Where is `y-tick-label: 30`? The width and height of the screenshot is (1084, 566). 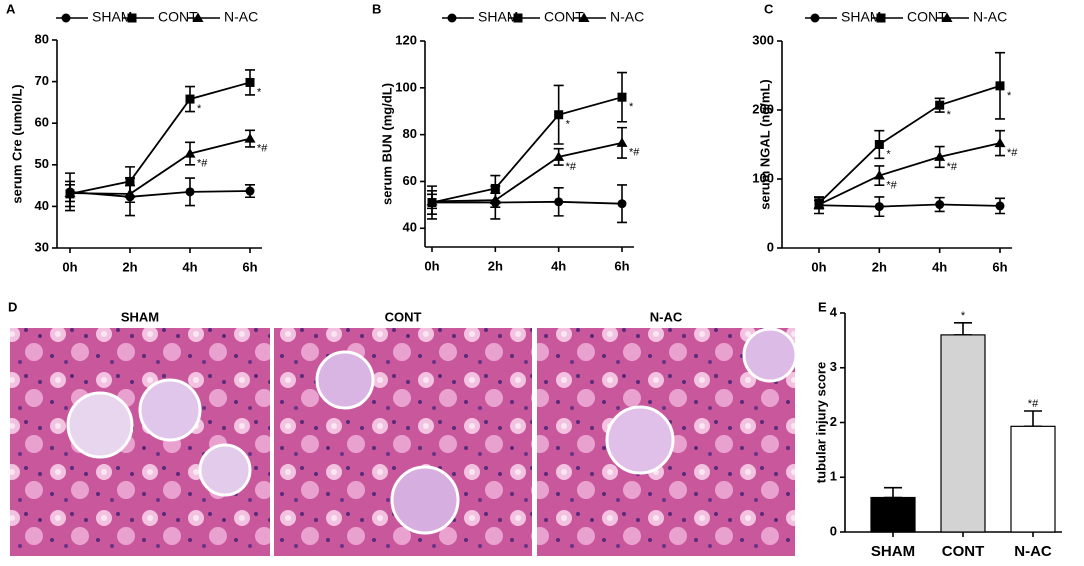
y-tick-label: 30 is located at coordinates (42, 246).